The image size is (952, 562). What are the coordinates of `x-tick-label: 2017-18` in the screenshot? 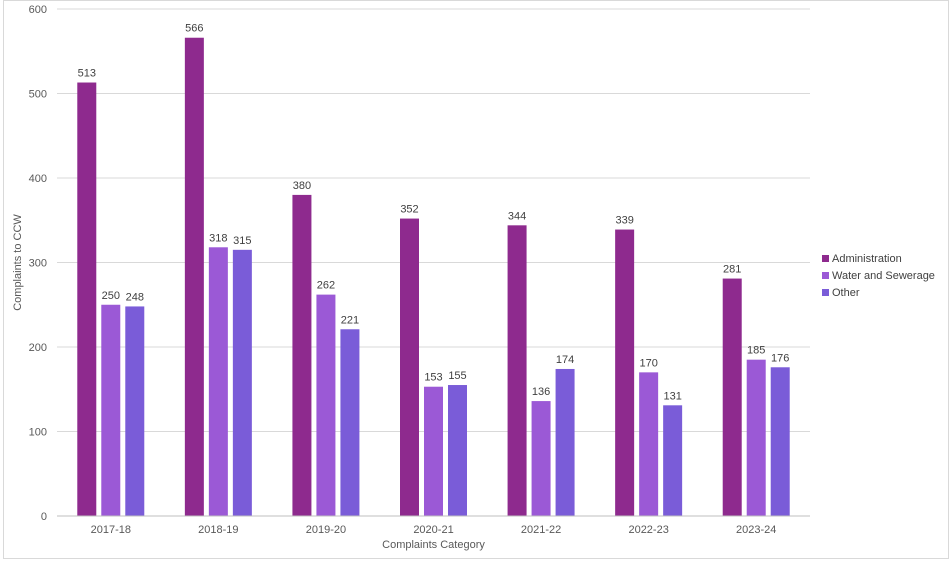 It's located at (111, 530).